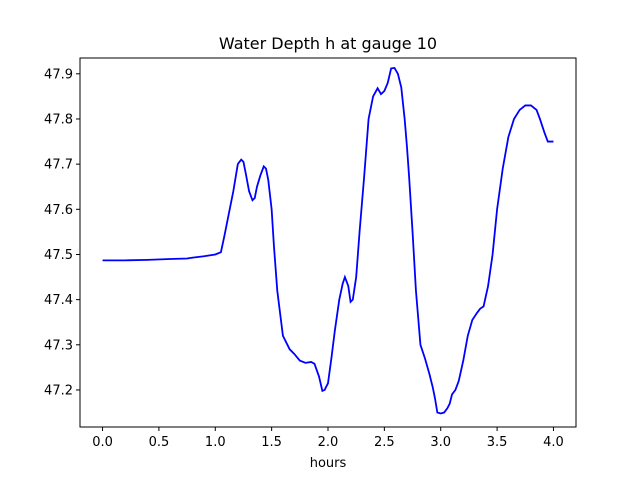  Describe the element at coordinates (58, 119) in the screenshot. I see `y-tick-label: 47.8` at that location.